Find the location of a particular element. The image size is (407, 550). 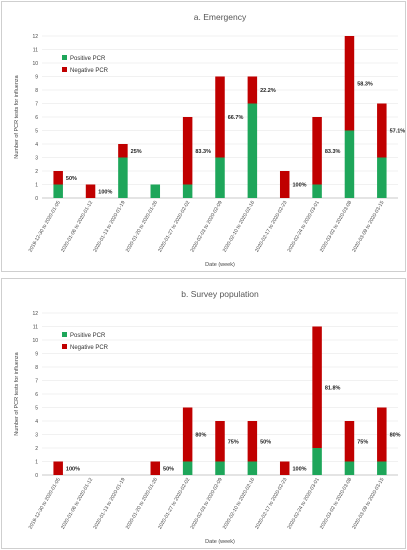

data-label: 81.8% is located at coordinates (333, 388).